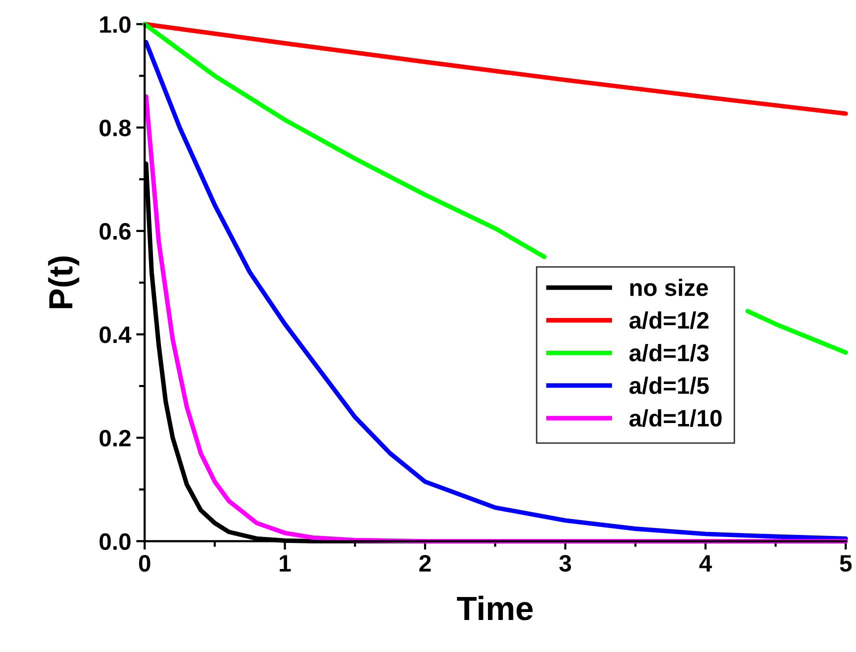 This screenshot has height=652, width=856. Describe the element at coordinates (675, 418) in the screenshot. I see `legend-label: a/d=1/10` at that location.